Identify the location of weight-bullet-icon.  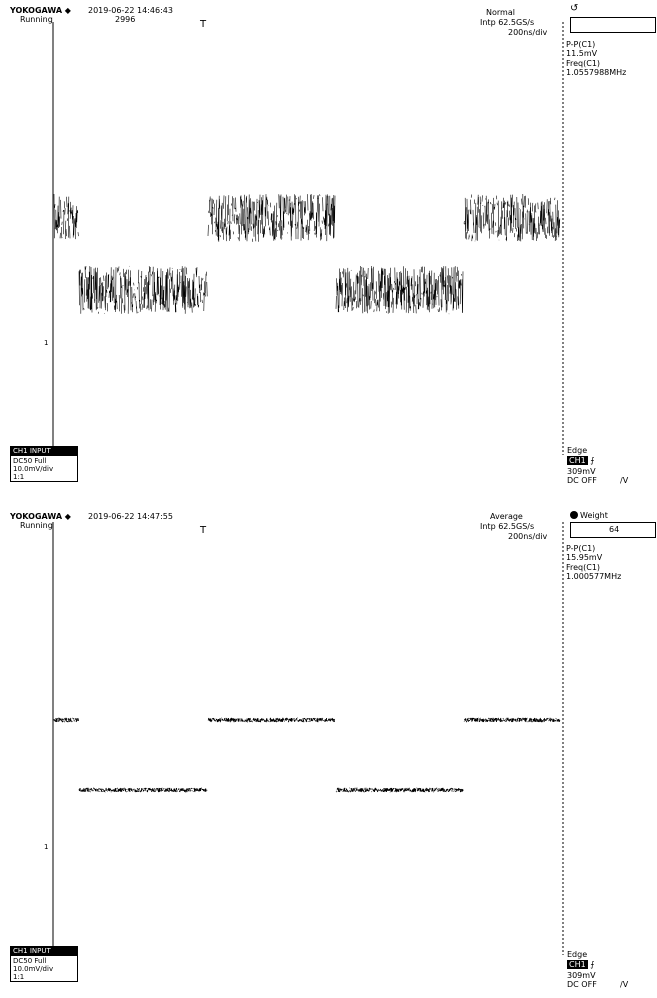
(574, 515).